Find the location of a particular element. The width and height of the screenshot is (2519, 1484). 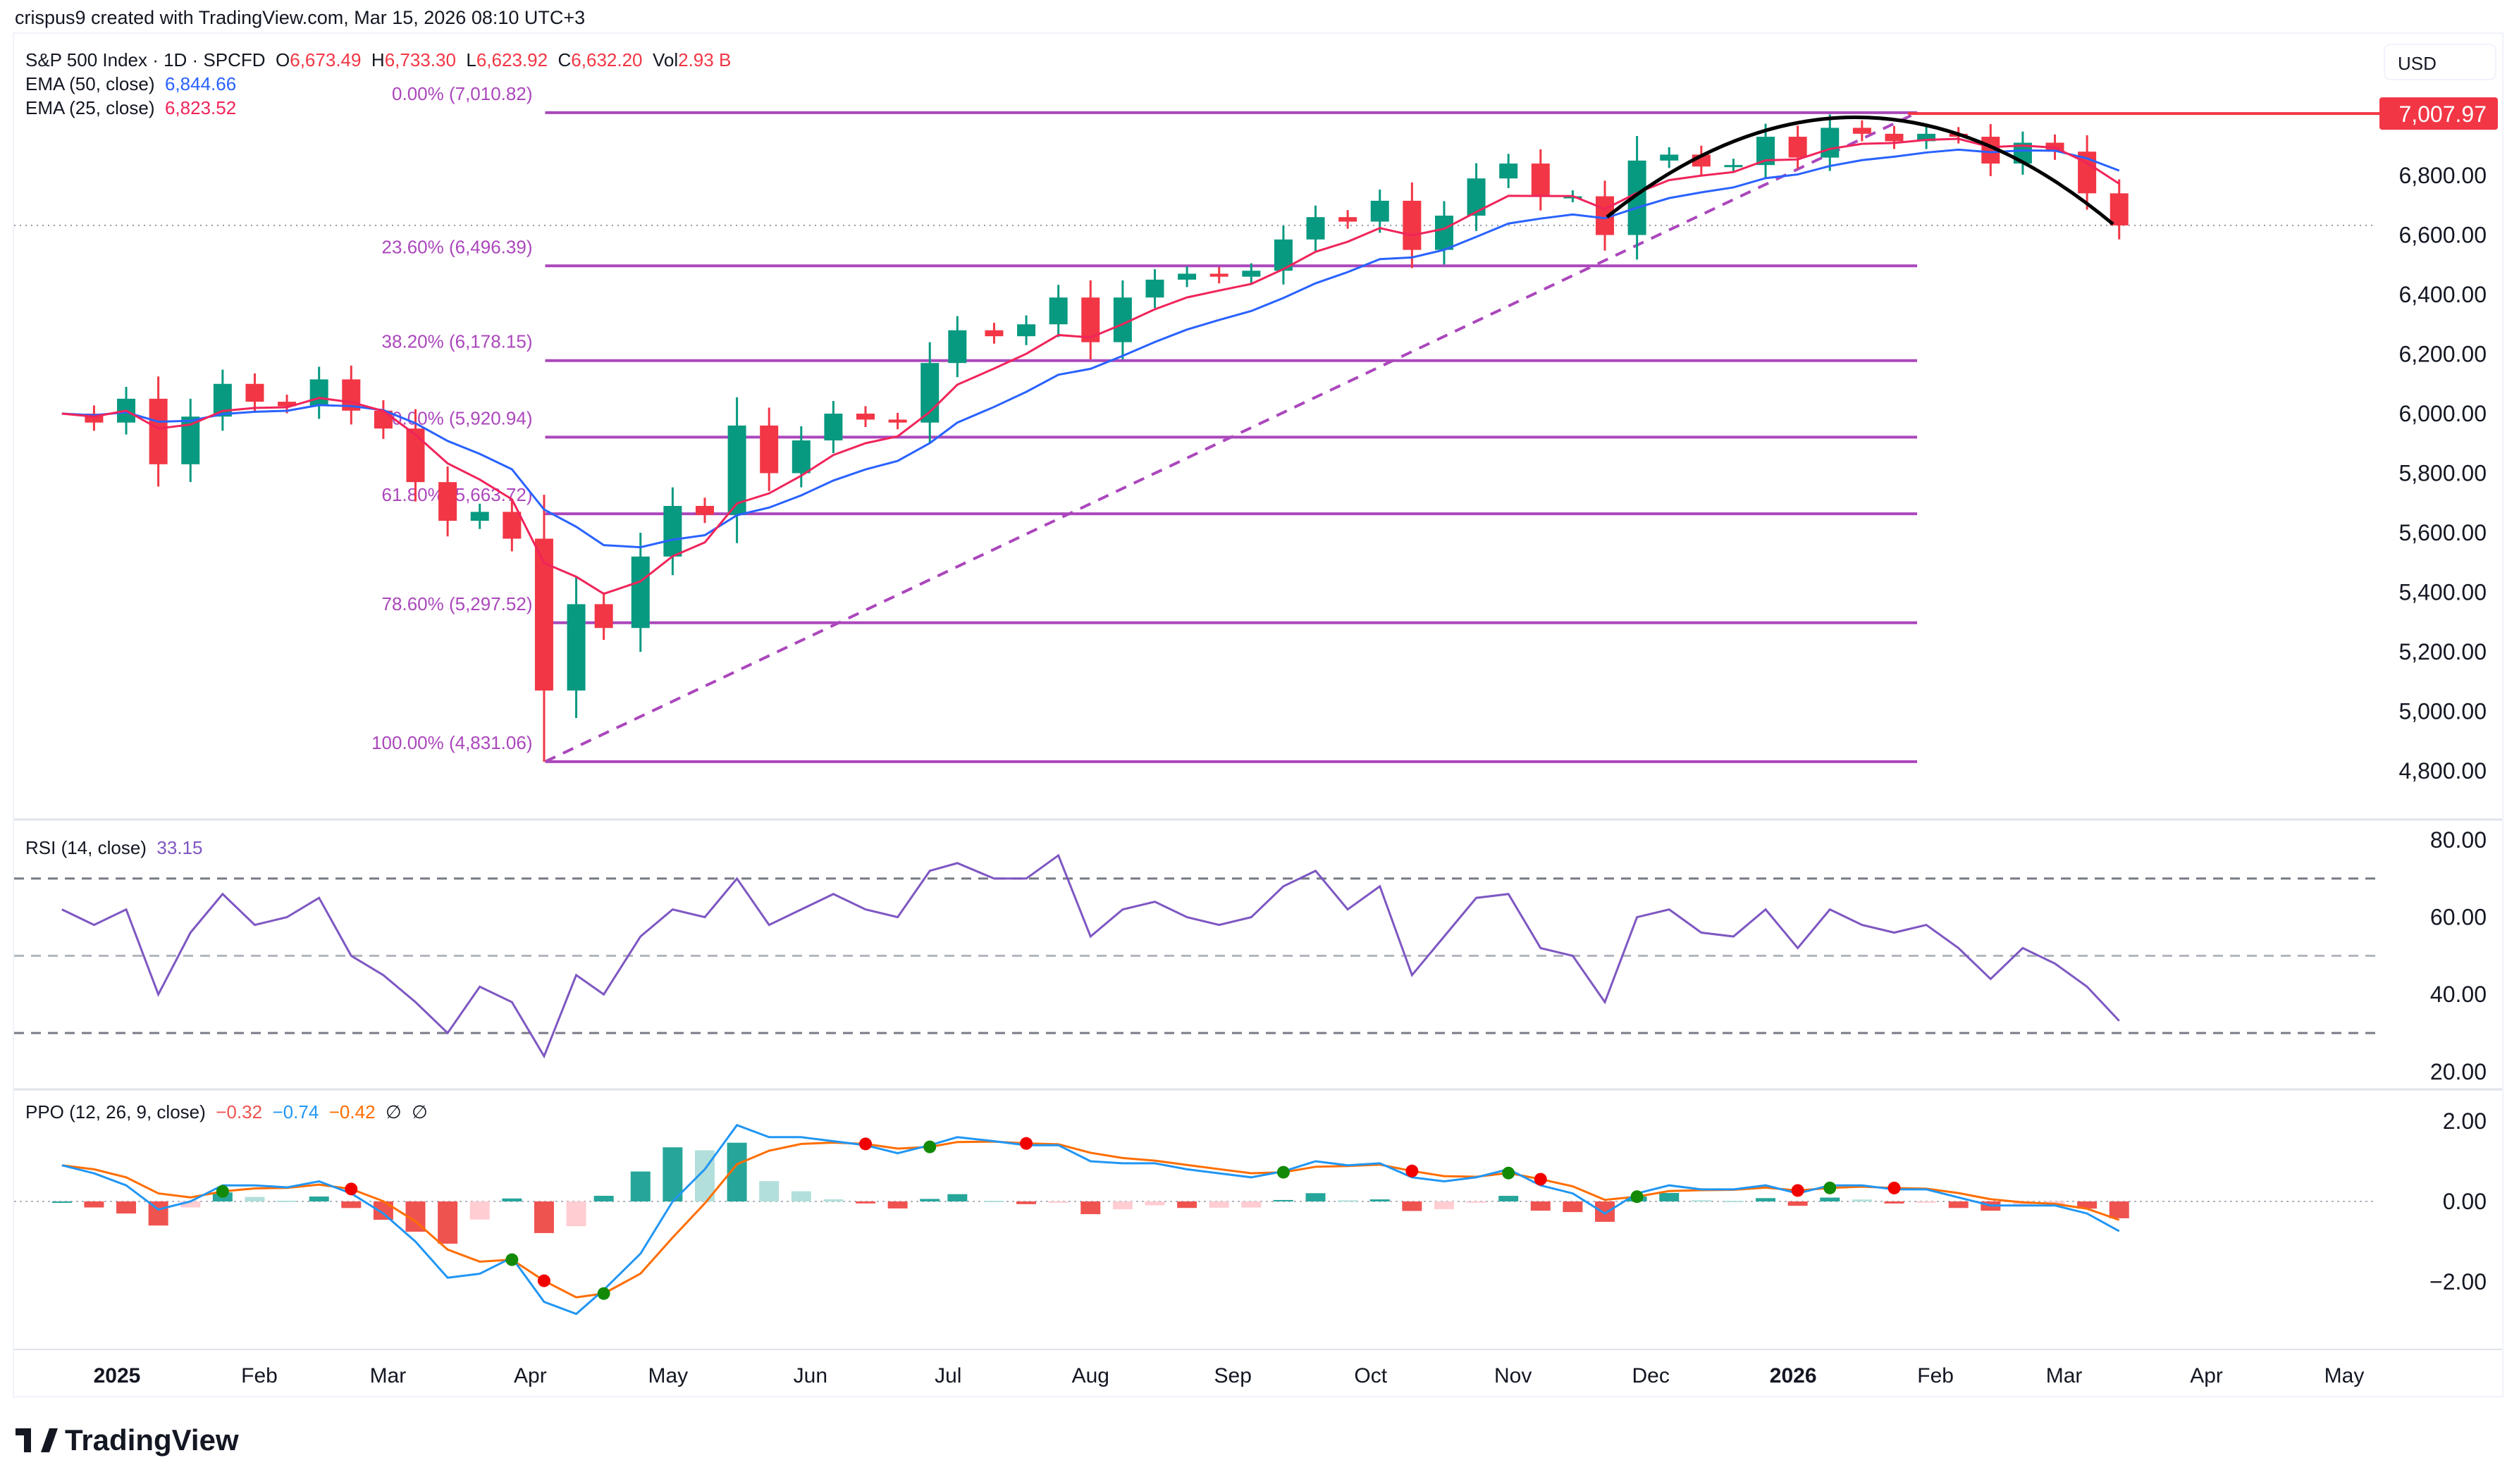

close-label: C is located at coordinates (565, 59).